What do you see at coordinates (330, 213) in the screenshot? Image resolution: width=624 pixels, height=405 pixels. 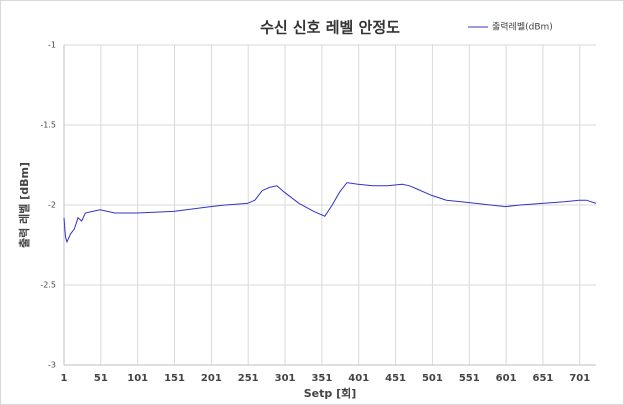 I see `data-line` at bounding box center [330, 213].